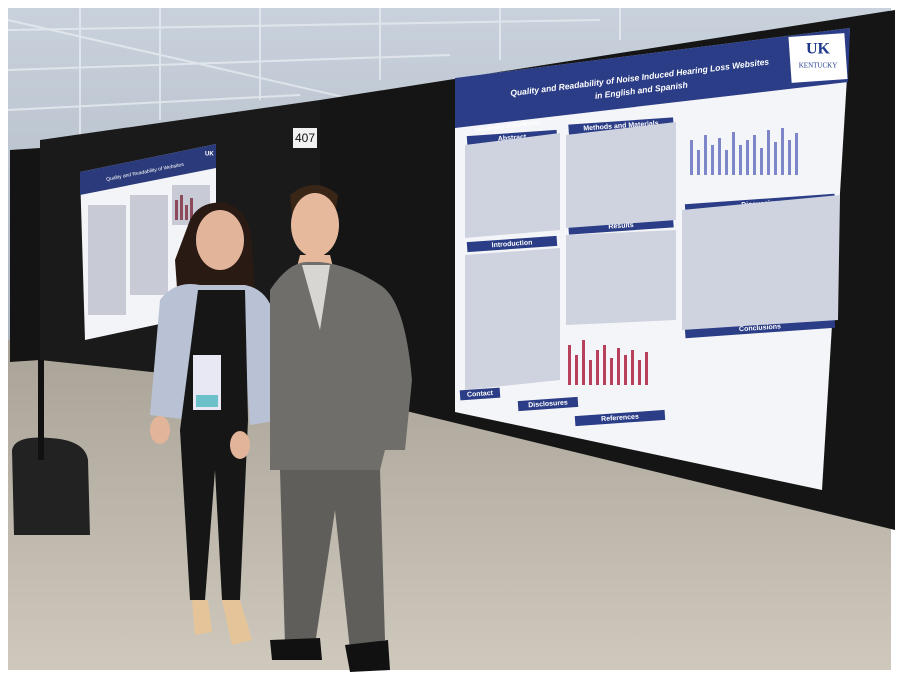  I want to click on section-header: Conclusions, so click(760, 328).